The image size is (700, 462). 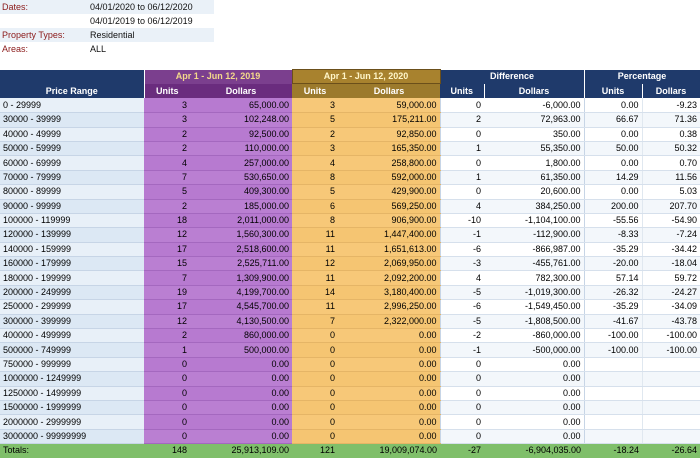 What do you see at coordinates (534, 192) in the screenshot?
I see `dollars-diff-cell: 20,600.00` at bounding box center [534, 192].